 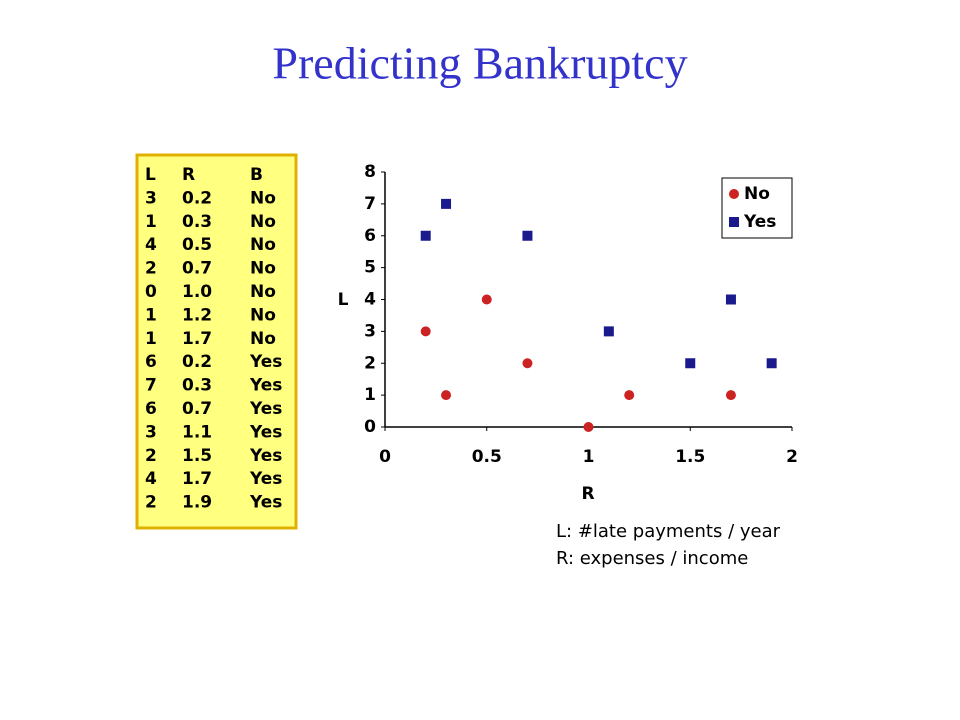 I want to click on table-header: R, so click(x=188, y=175).